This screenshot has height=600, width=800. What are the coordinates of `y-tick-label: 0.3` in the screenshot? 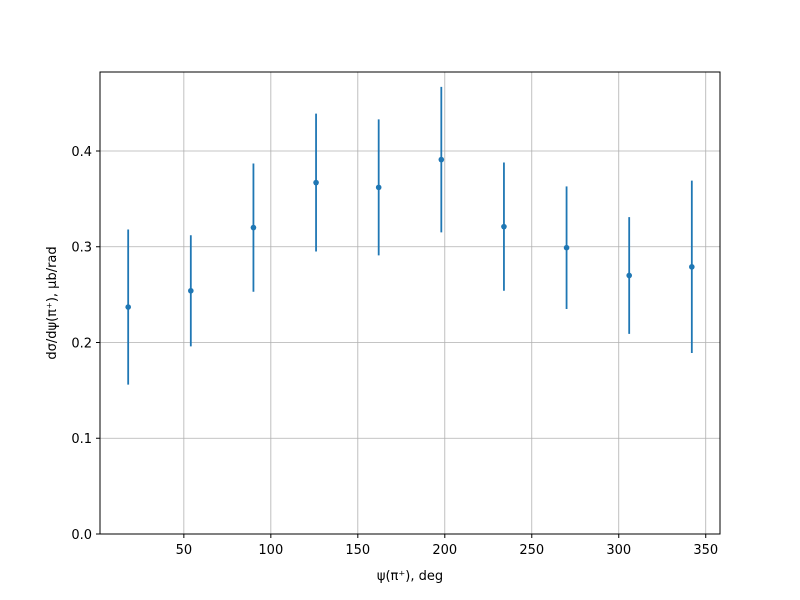 It's located at (81, 248).